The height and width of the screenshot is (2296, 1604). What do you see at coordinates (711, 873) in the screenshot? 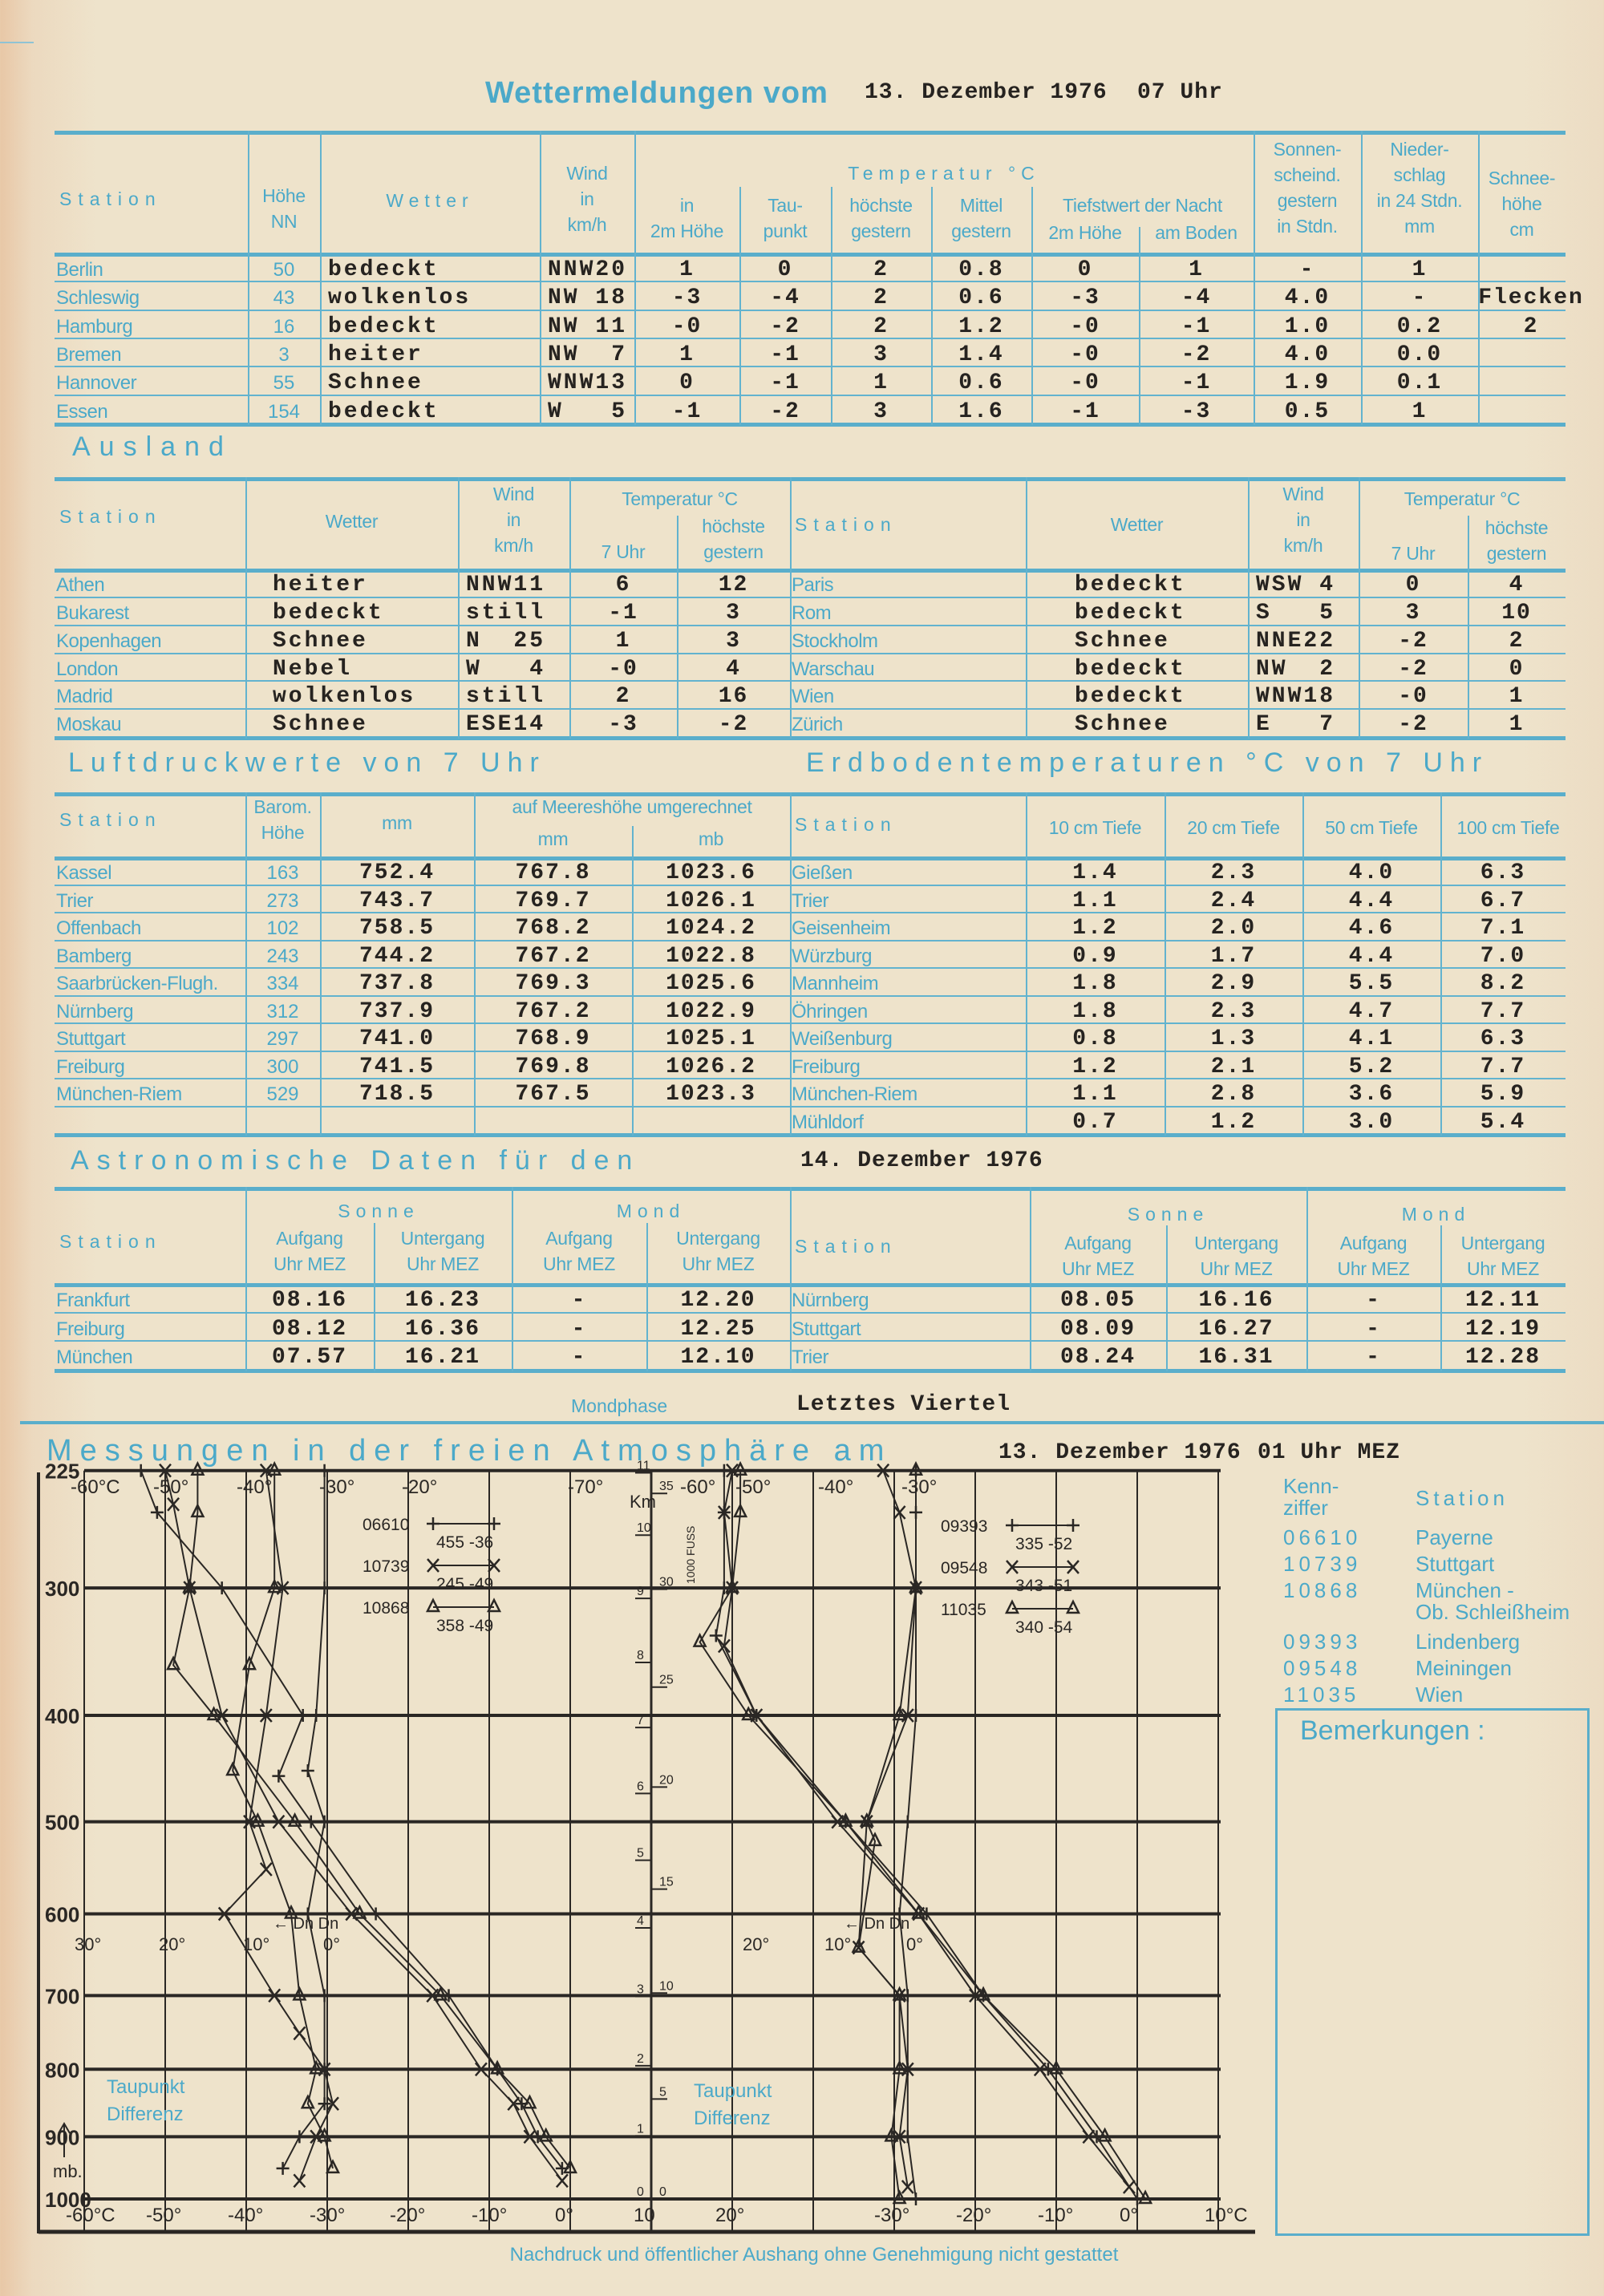
I see `luftdruck-erdboden-table-cell-mb: 1023.6` at bounding box center [711, 873].